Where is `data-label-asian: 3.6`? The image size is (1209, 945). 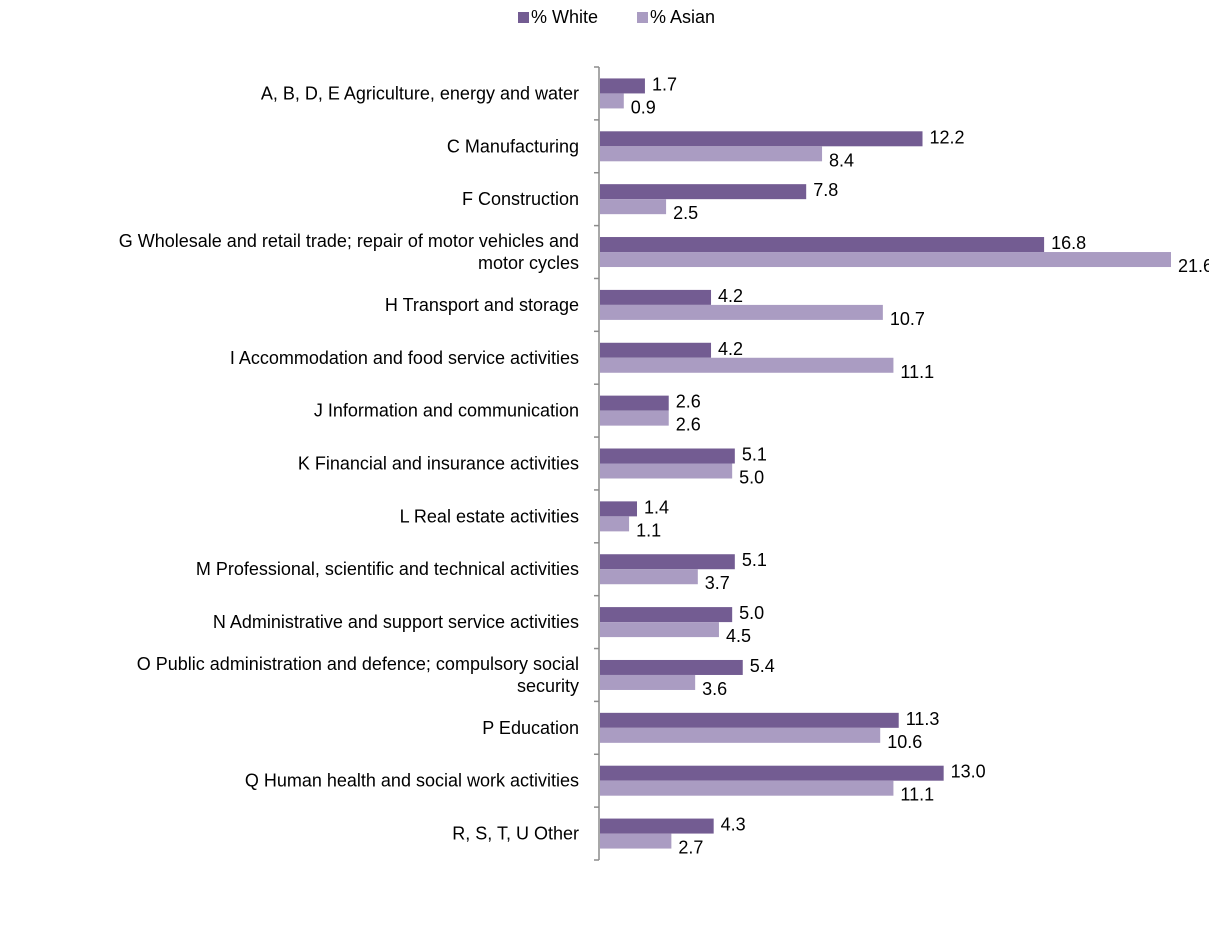
data-label-asian: 3.6 is located at coordinates (714, 689).